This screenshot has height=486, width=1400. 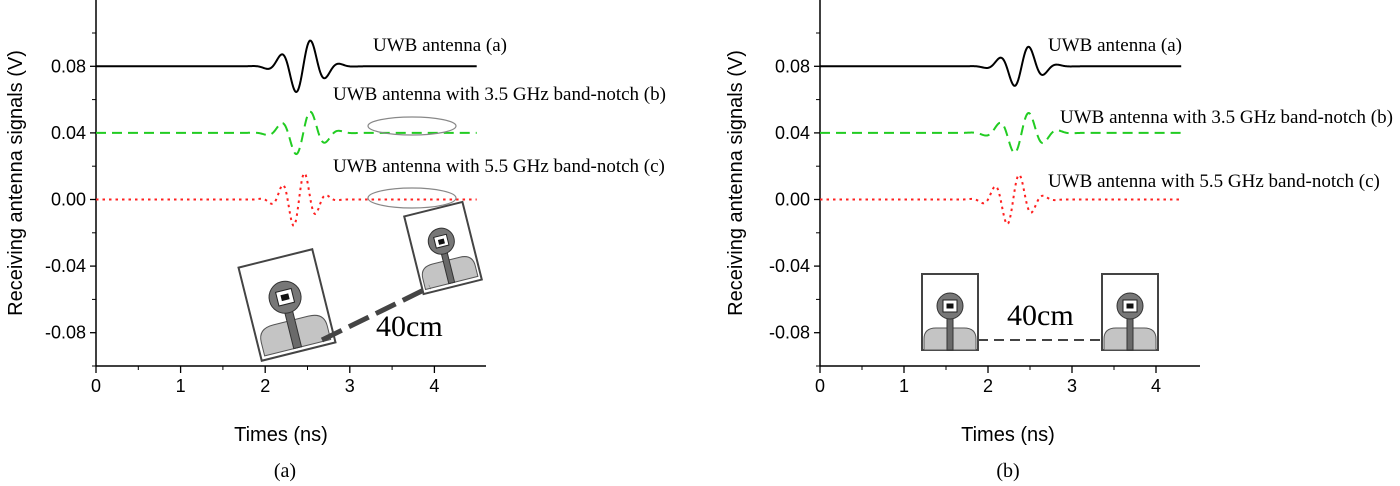 What do you see at coordinates (1001, 135) in the screenshot?
I see `series-b` at bounding box center [1001, 135].